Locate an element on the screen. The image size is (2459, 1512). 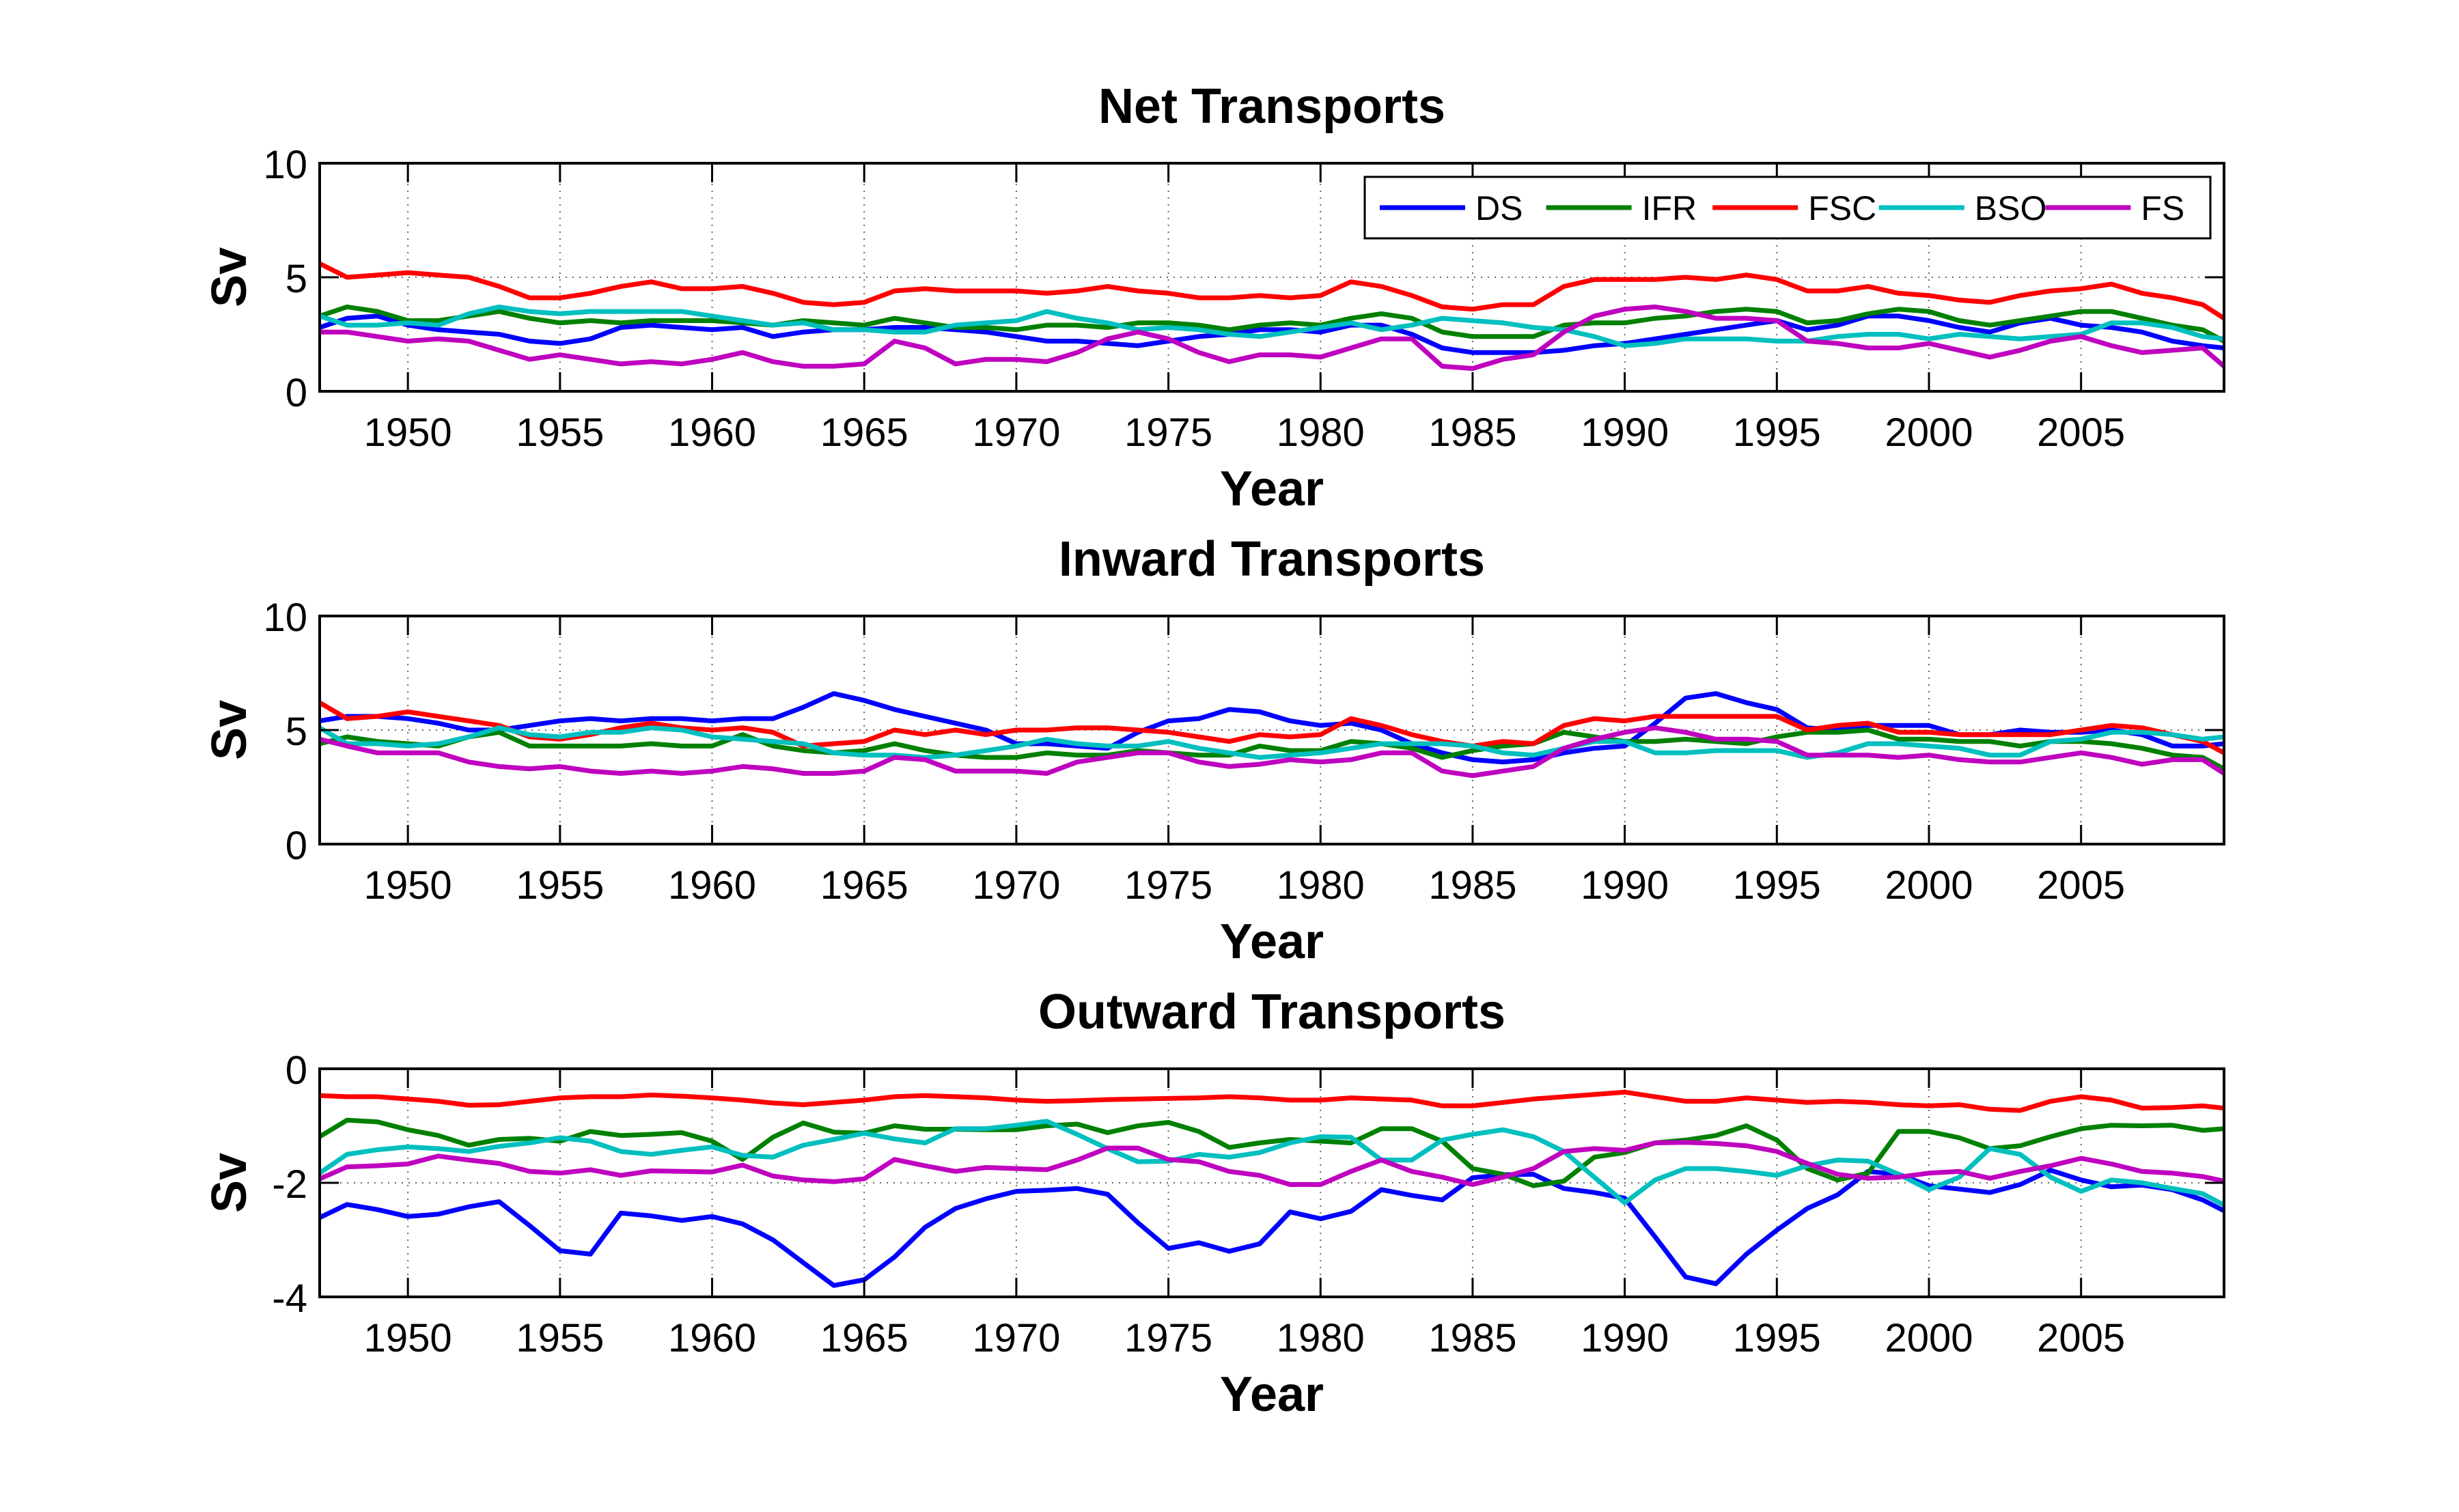
legend-label: FS is located at coordinates (2162, 208).